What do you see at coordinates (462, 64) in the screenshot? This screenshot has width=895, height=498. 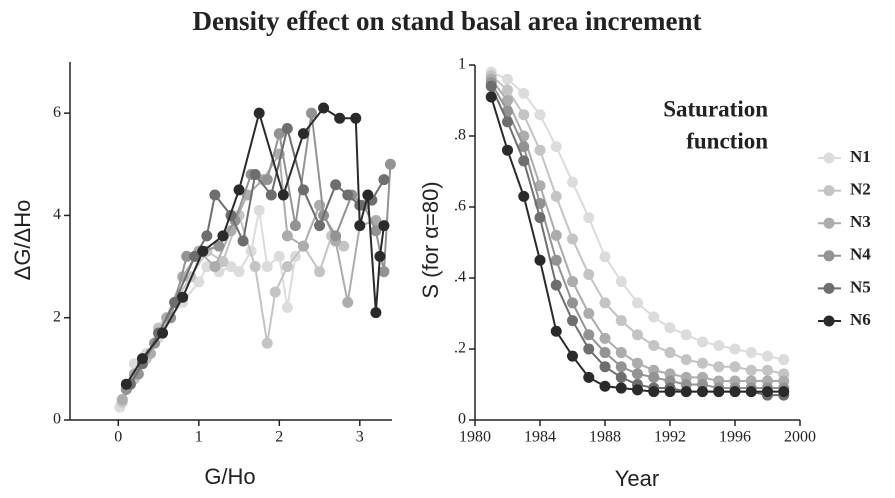 I see `y-tick-label: 1` at bounding box center [462, 64].